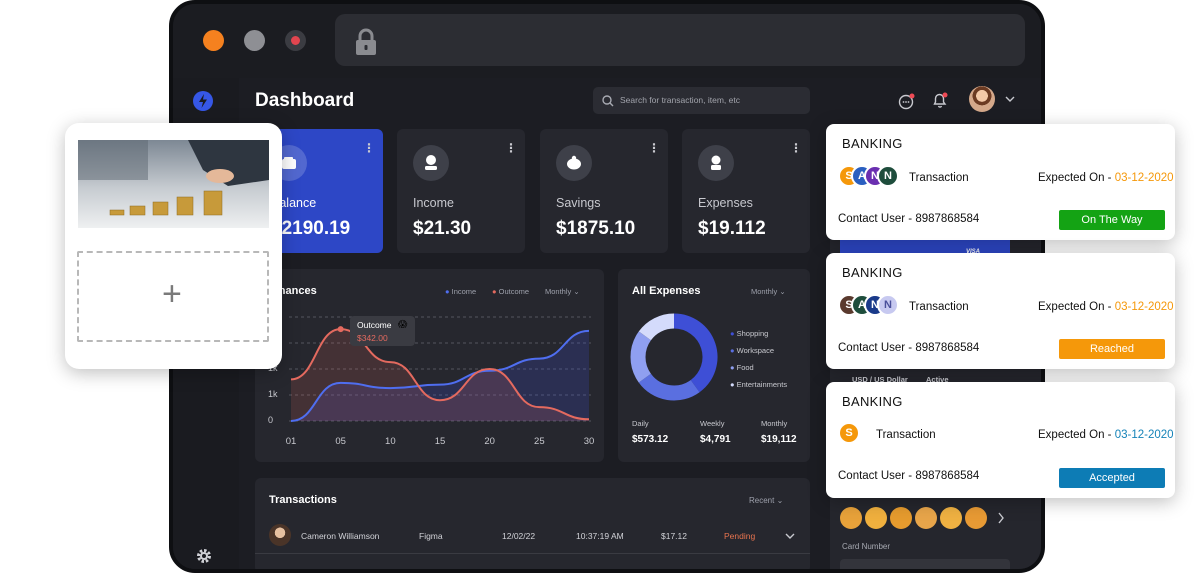  I want to click on summary-label: Weekly, so click(712, 423).